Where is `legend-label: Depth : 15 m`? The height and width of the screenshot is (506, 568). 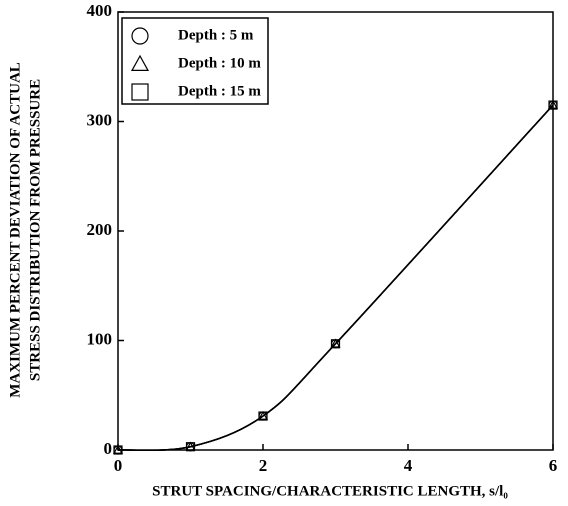 legend-label: Depth : 15 m is located at coordinates (219, 91).